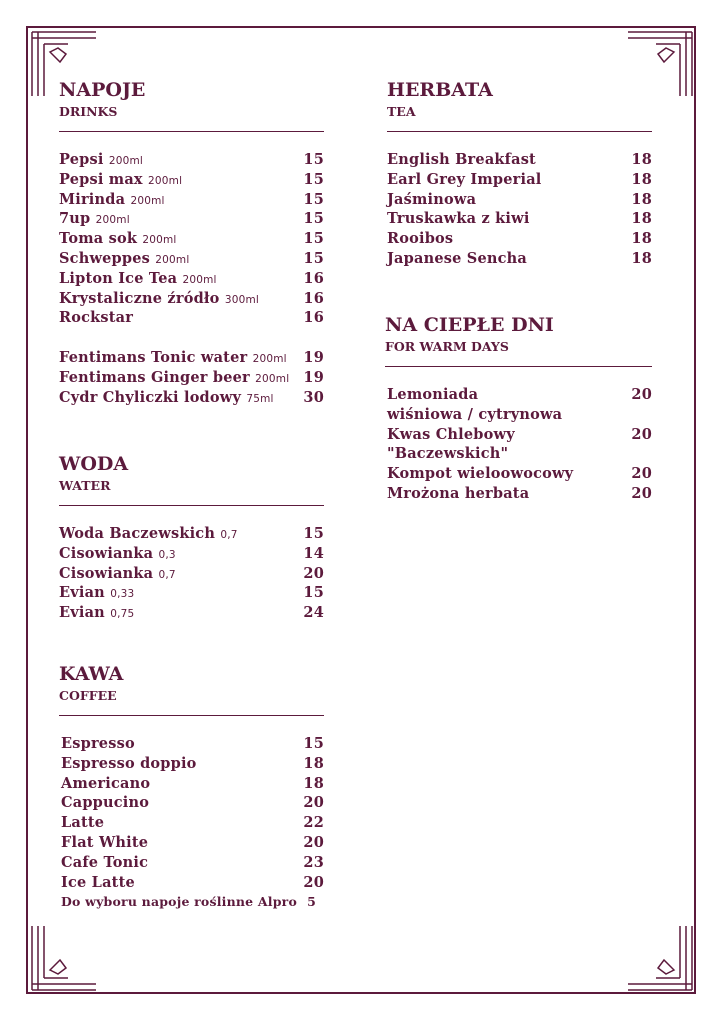 The image size is (725, 1024). Describe the element at coordinates (102, 90) in the screenshot. I see `section-title: NAPOJE` at that location.